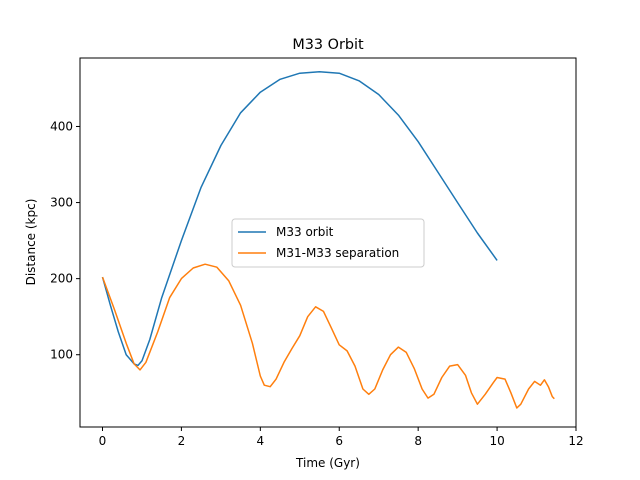 The image size is (640, 480). What do you see at coordinates (261, 441) in the screenshot?
I see `x-tick-label: 4` at bounding box center [261, 441].